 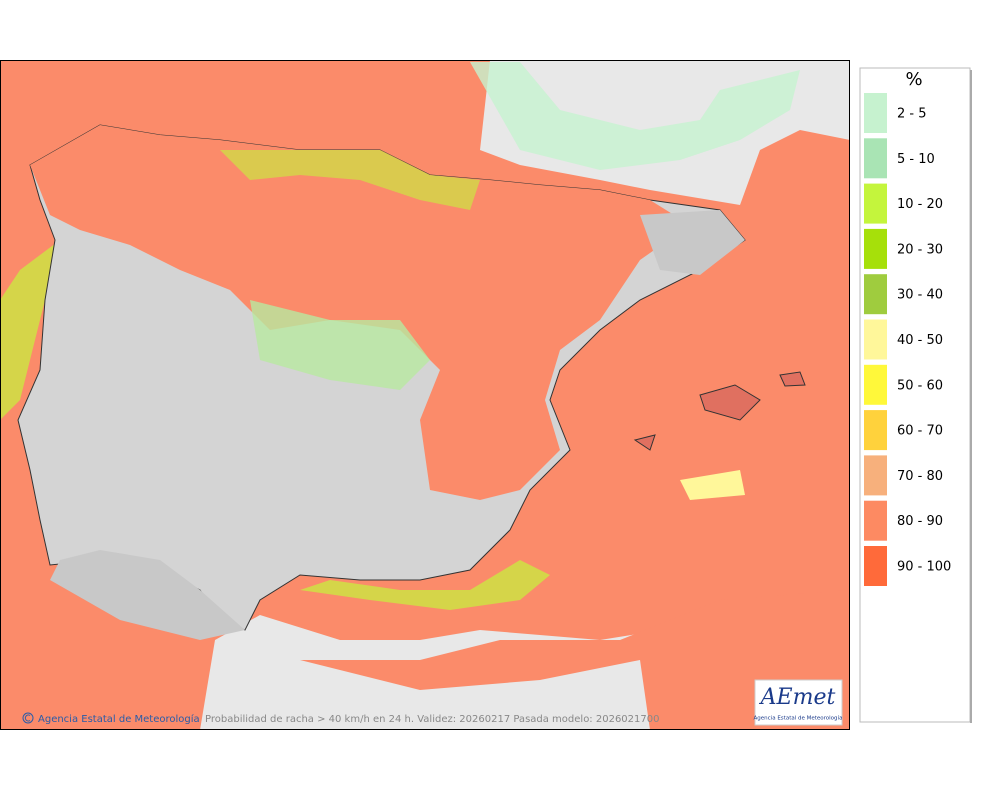 I want to click on legend-label: 10 - 20, so click(x=920, y=204).